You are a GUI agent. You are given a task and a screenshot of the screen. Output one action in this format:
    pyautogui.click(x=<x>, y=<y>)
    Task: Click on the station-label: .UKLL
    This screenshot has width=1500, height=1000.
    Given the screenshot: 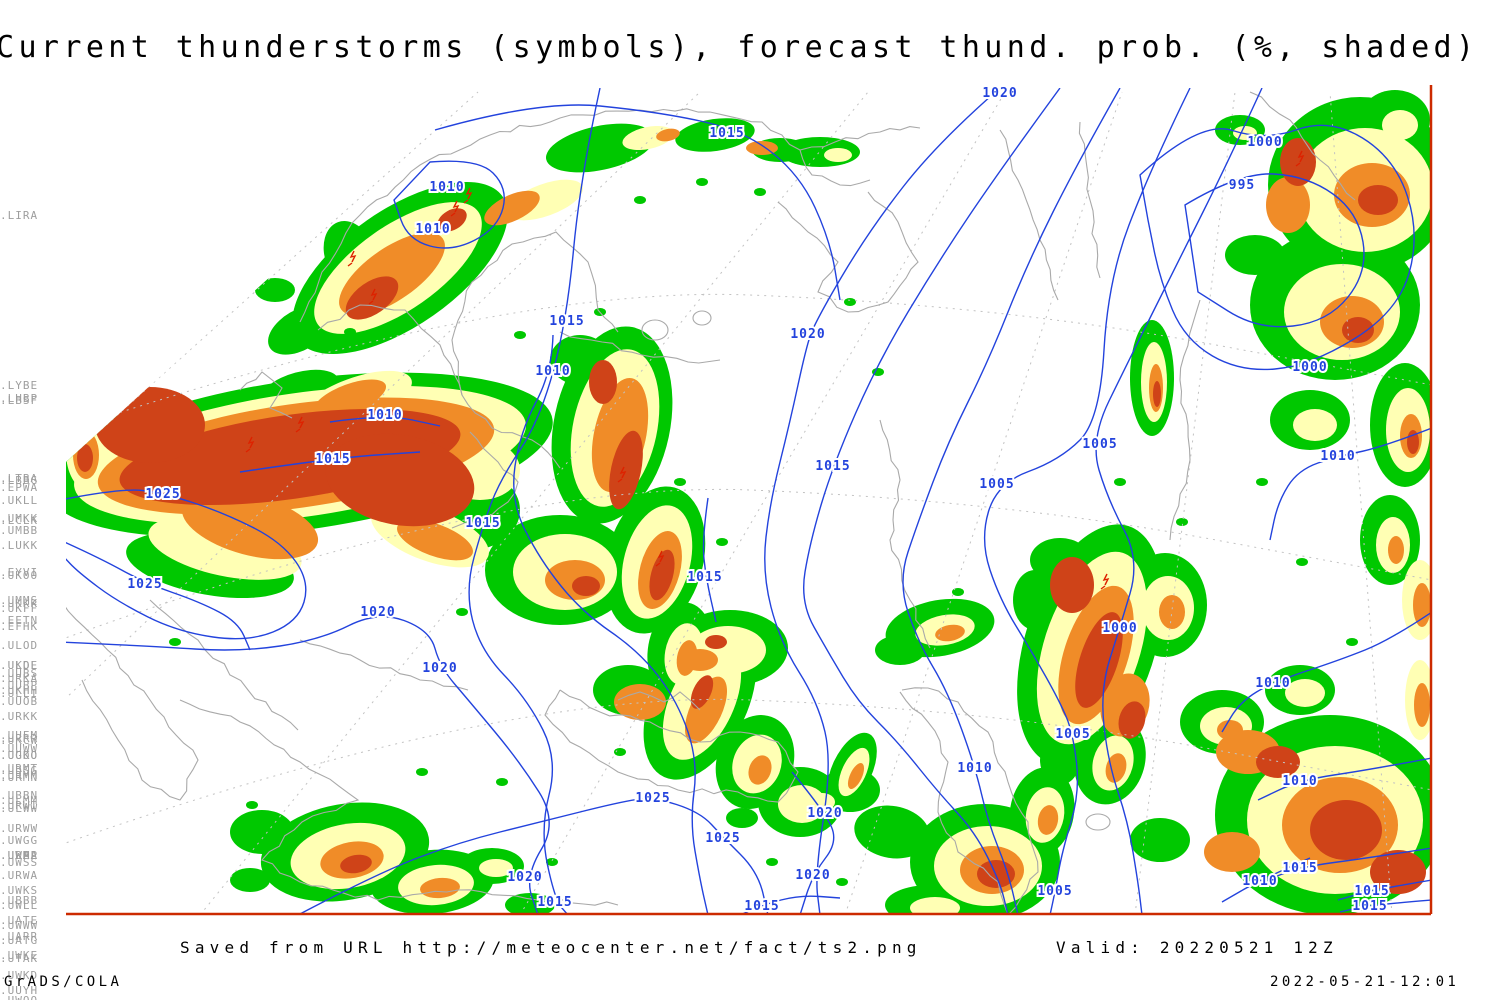 What is the action you would take?
    pyautogui.click(x=19, y=500)
    